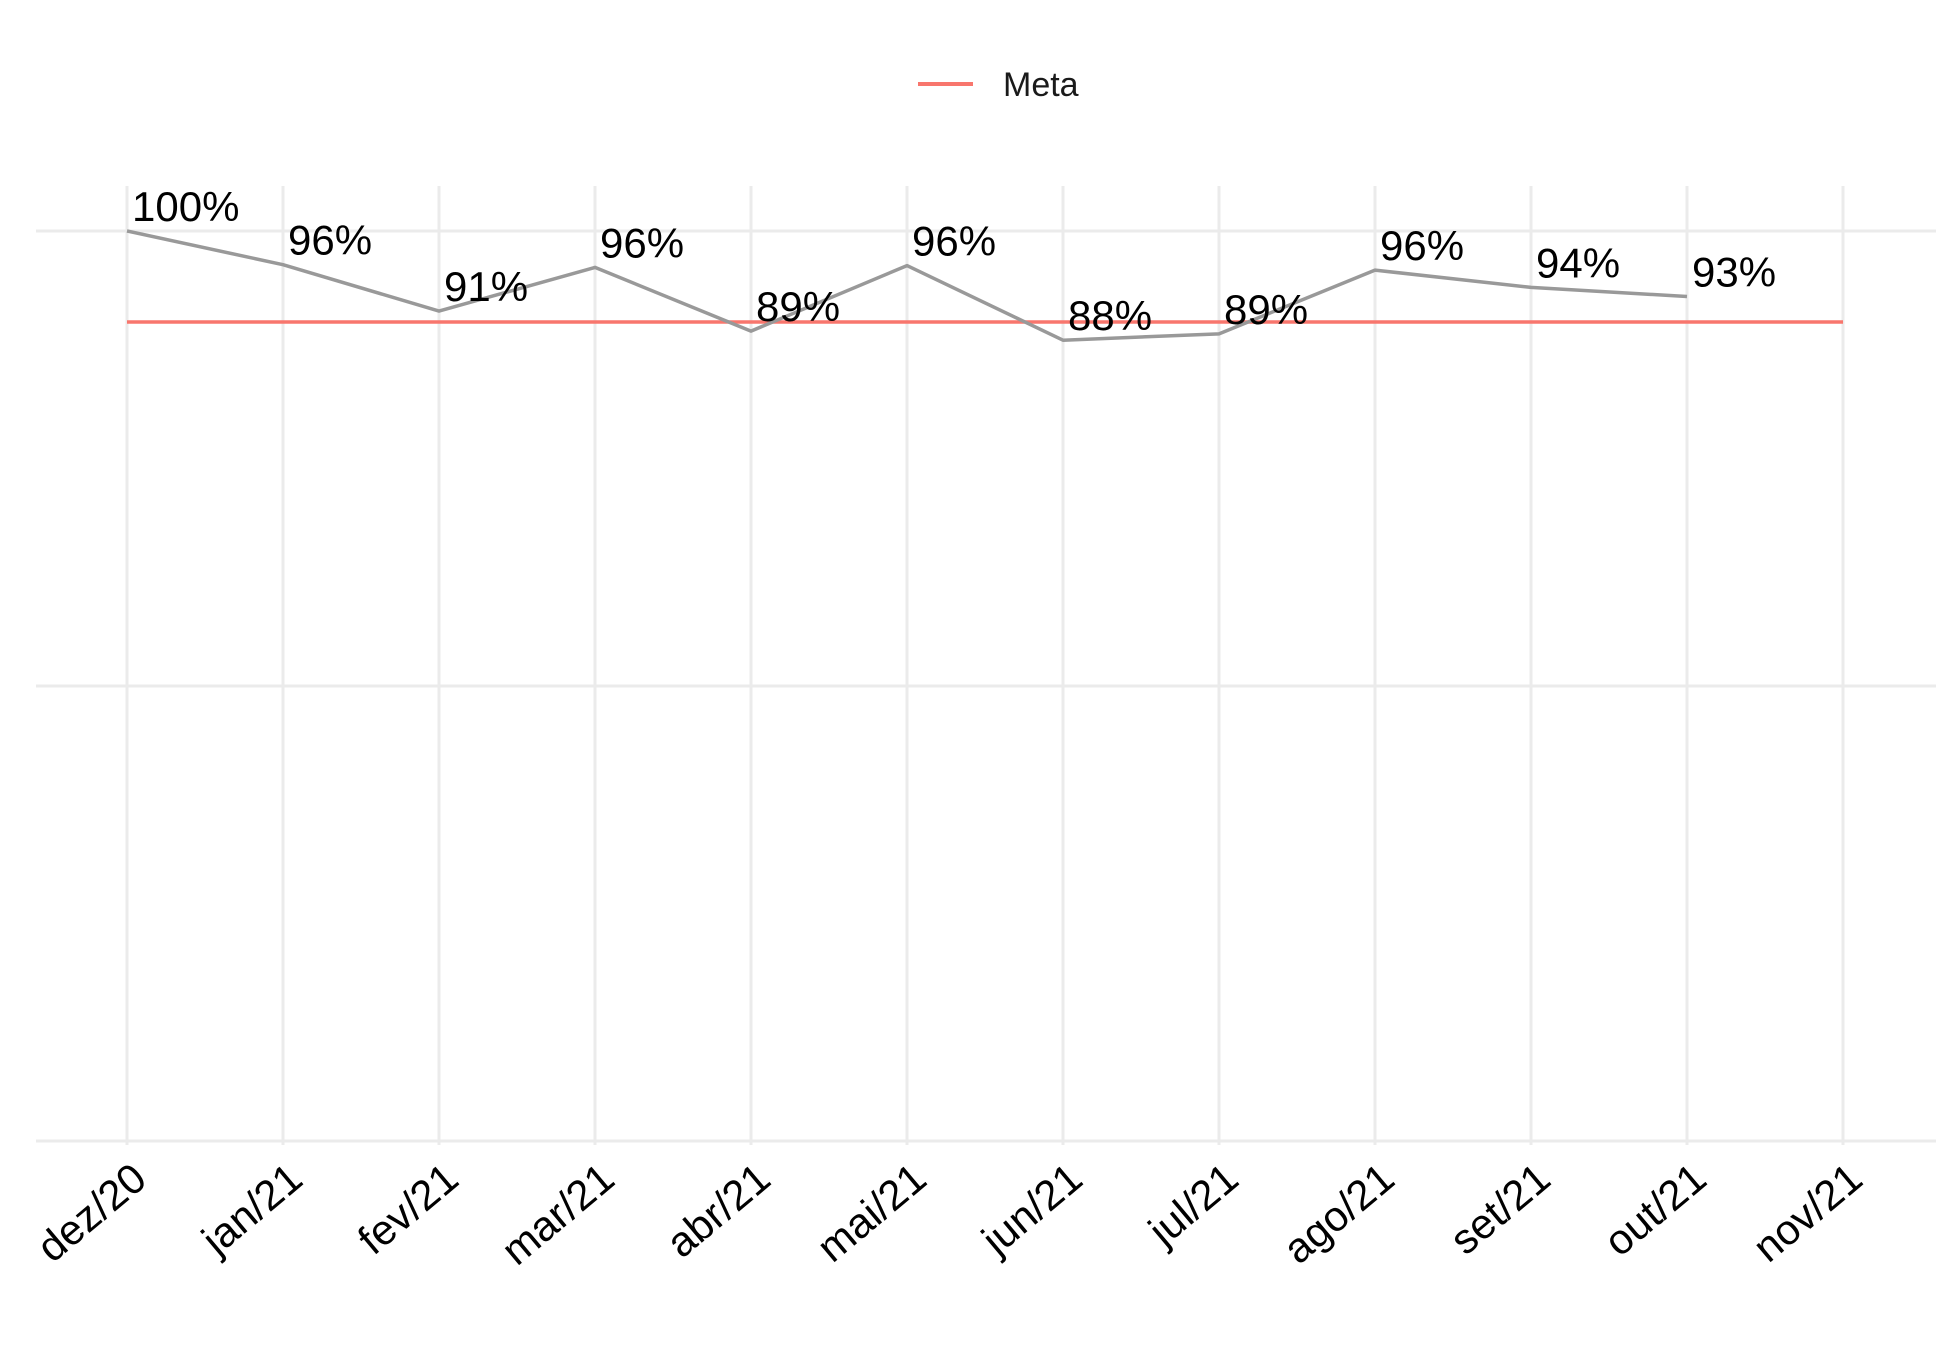 The height and width of the screenshot is (1349, 1950). Describe the element at coordinates (1422, 245) in the screenshot. I see `data-label-8: 96%` at that location.